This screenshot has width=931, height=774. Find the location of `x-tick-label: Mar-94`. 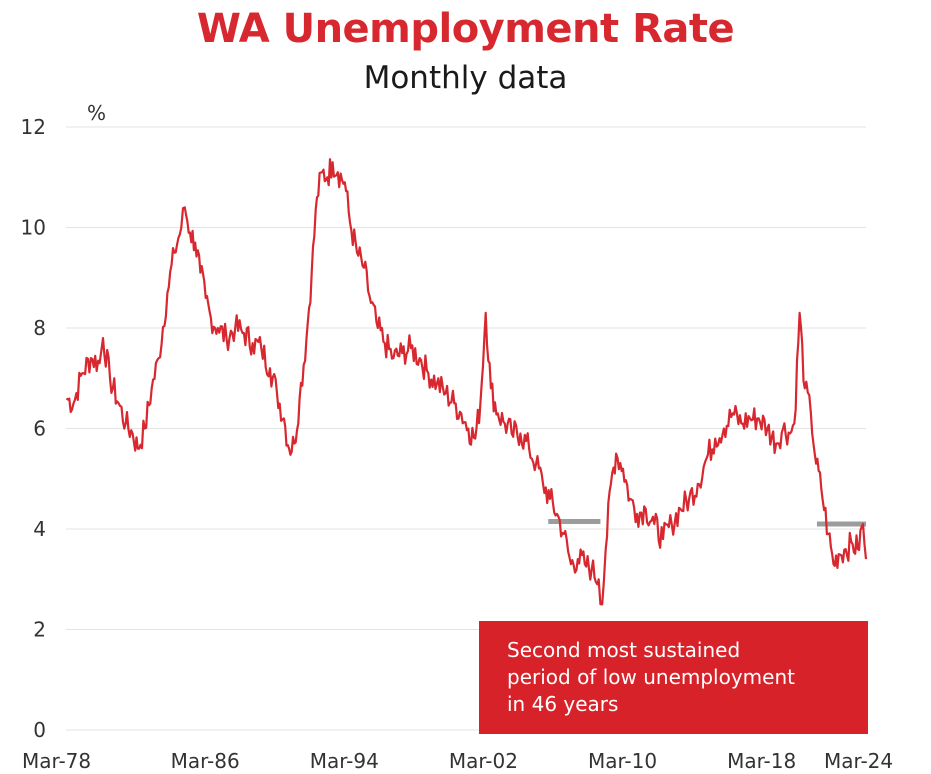

x-tick-label: Mar-94 is located at coordinates (344, 761).